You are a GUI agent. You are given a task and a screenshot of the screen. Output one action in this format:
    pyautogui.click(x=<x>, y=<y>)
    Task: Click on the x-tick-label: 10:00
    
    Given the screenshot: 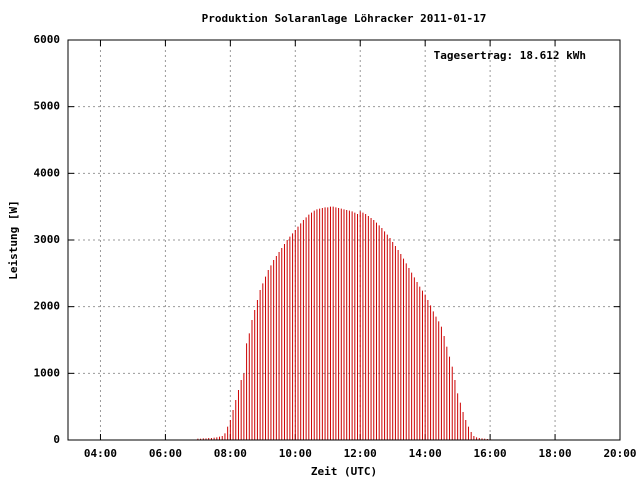 What is the action you would take?
    pyautogui.click(x=295, y=453)
    